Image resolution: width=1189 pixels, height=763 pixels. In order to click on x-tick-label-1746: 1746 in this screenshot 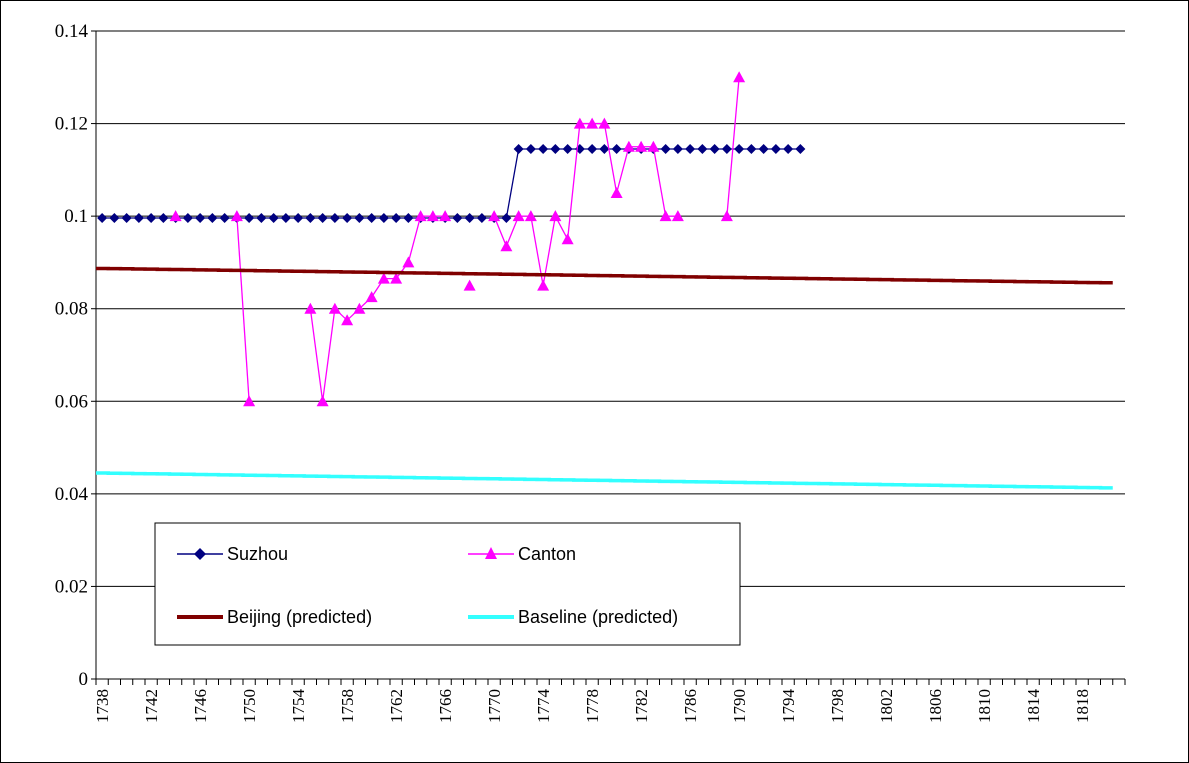, I will do `click(200, 706)`.